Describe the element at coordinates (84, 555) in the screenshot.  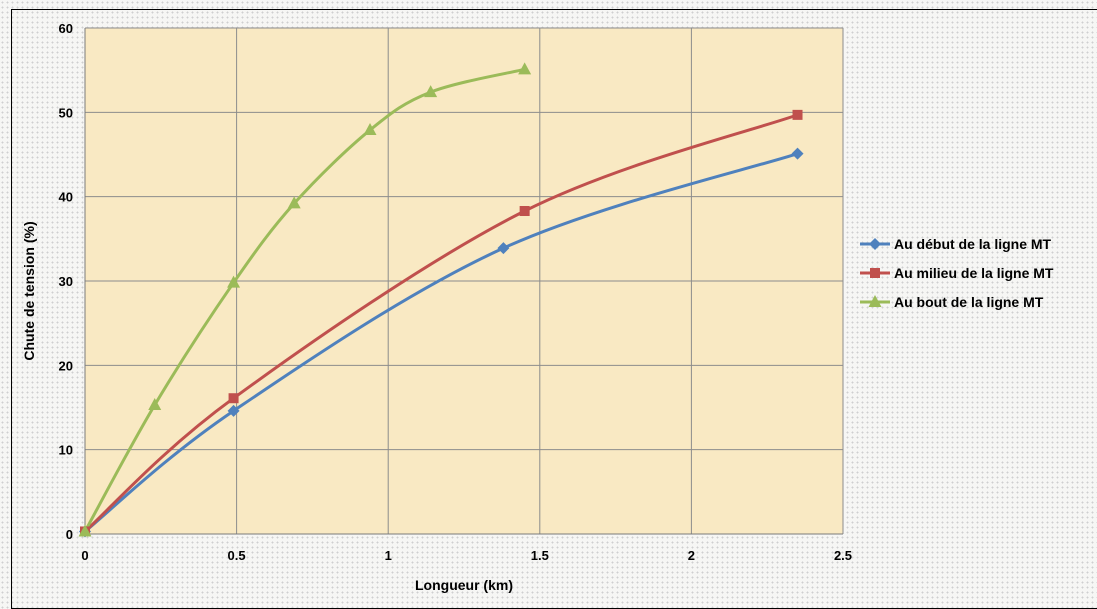
I see `x-tick-label: 0` at that location.